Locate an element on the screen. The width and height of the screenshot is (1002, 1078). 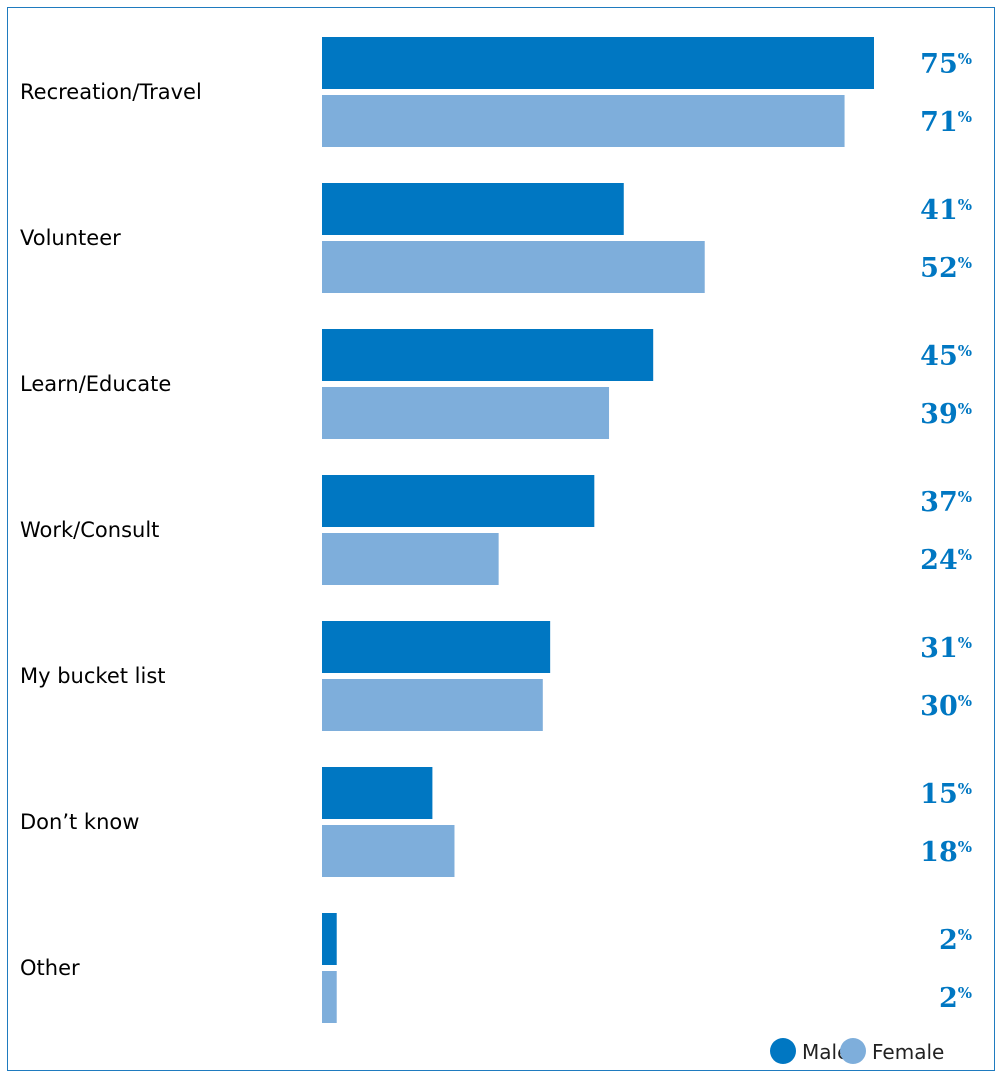
category-label: Other is located at coordinates (50, 968).